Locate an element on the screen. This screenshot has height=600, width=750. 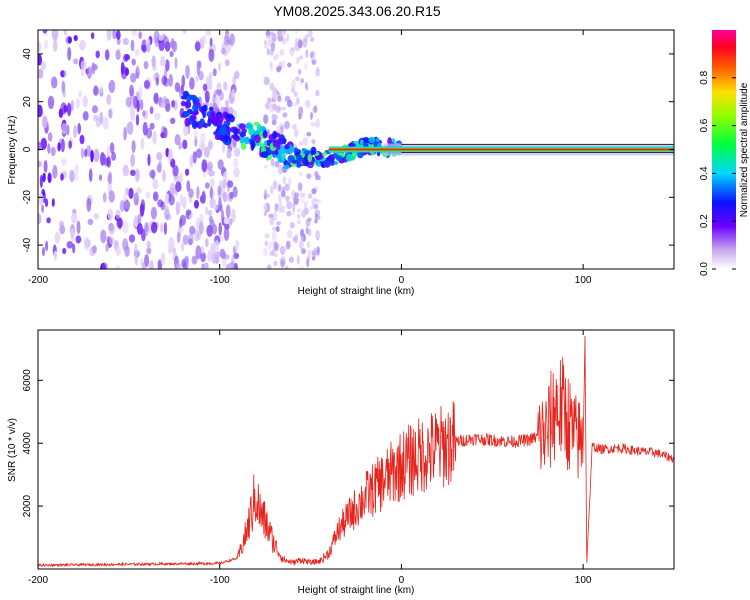
spectrogram-y-axis-label: Frequency (Hz) is located at coordinates (12, 150).